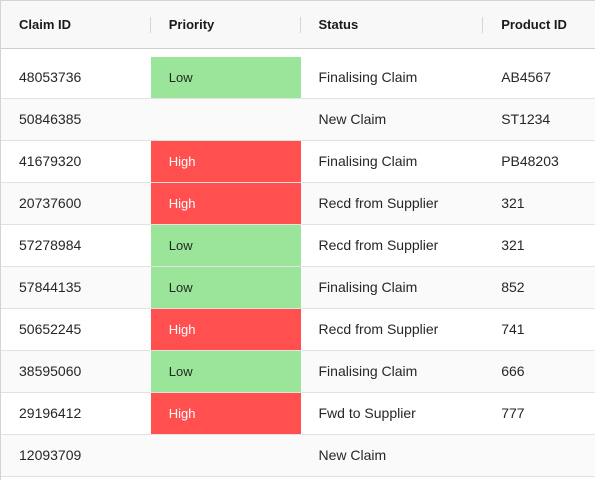 The height and width of the screenshot is (480, 595). What do you see at coordinates (76, 24) in the screenshot?
I see `column-header-claim-id: Claim ID` at bounding box center [76, 24].